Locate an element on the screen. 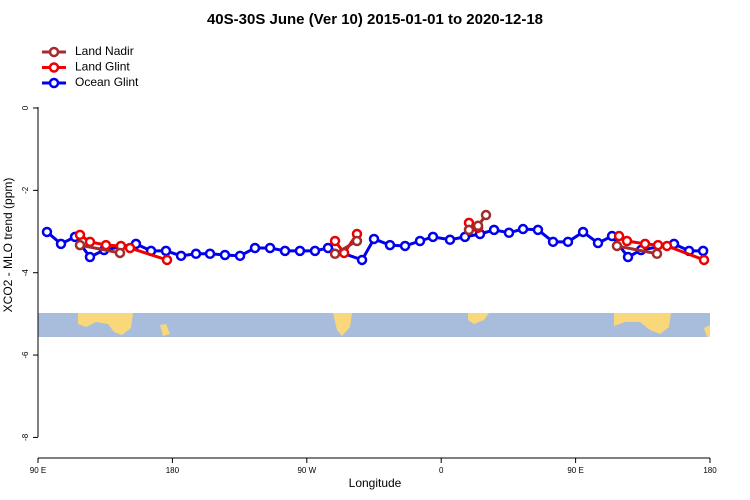 The height and width of the screenshot is (500, 750). y-tick-label: -6 is located at coordinates (25, 355).